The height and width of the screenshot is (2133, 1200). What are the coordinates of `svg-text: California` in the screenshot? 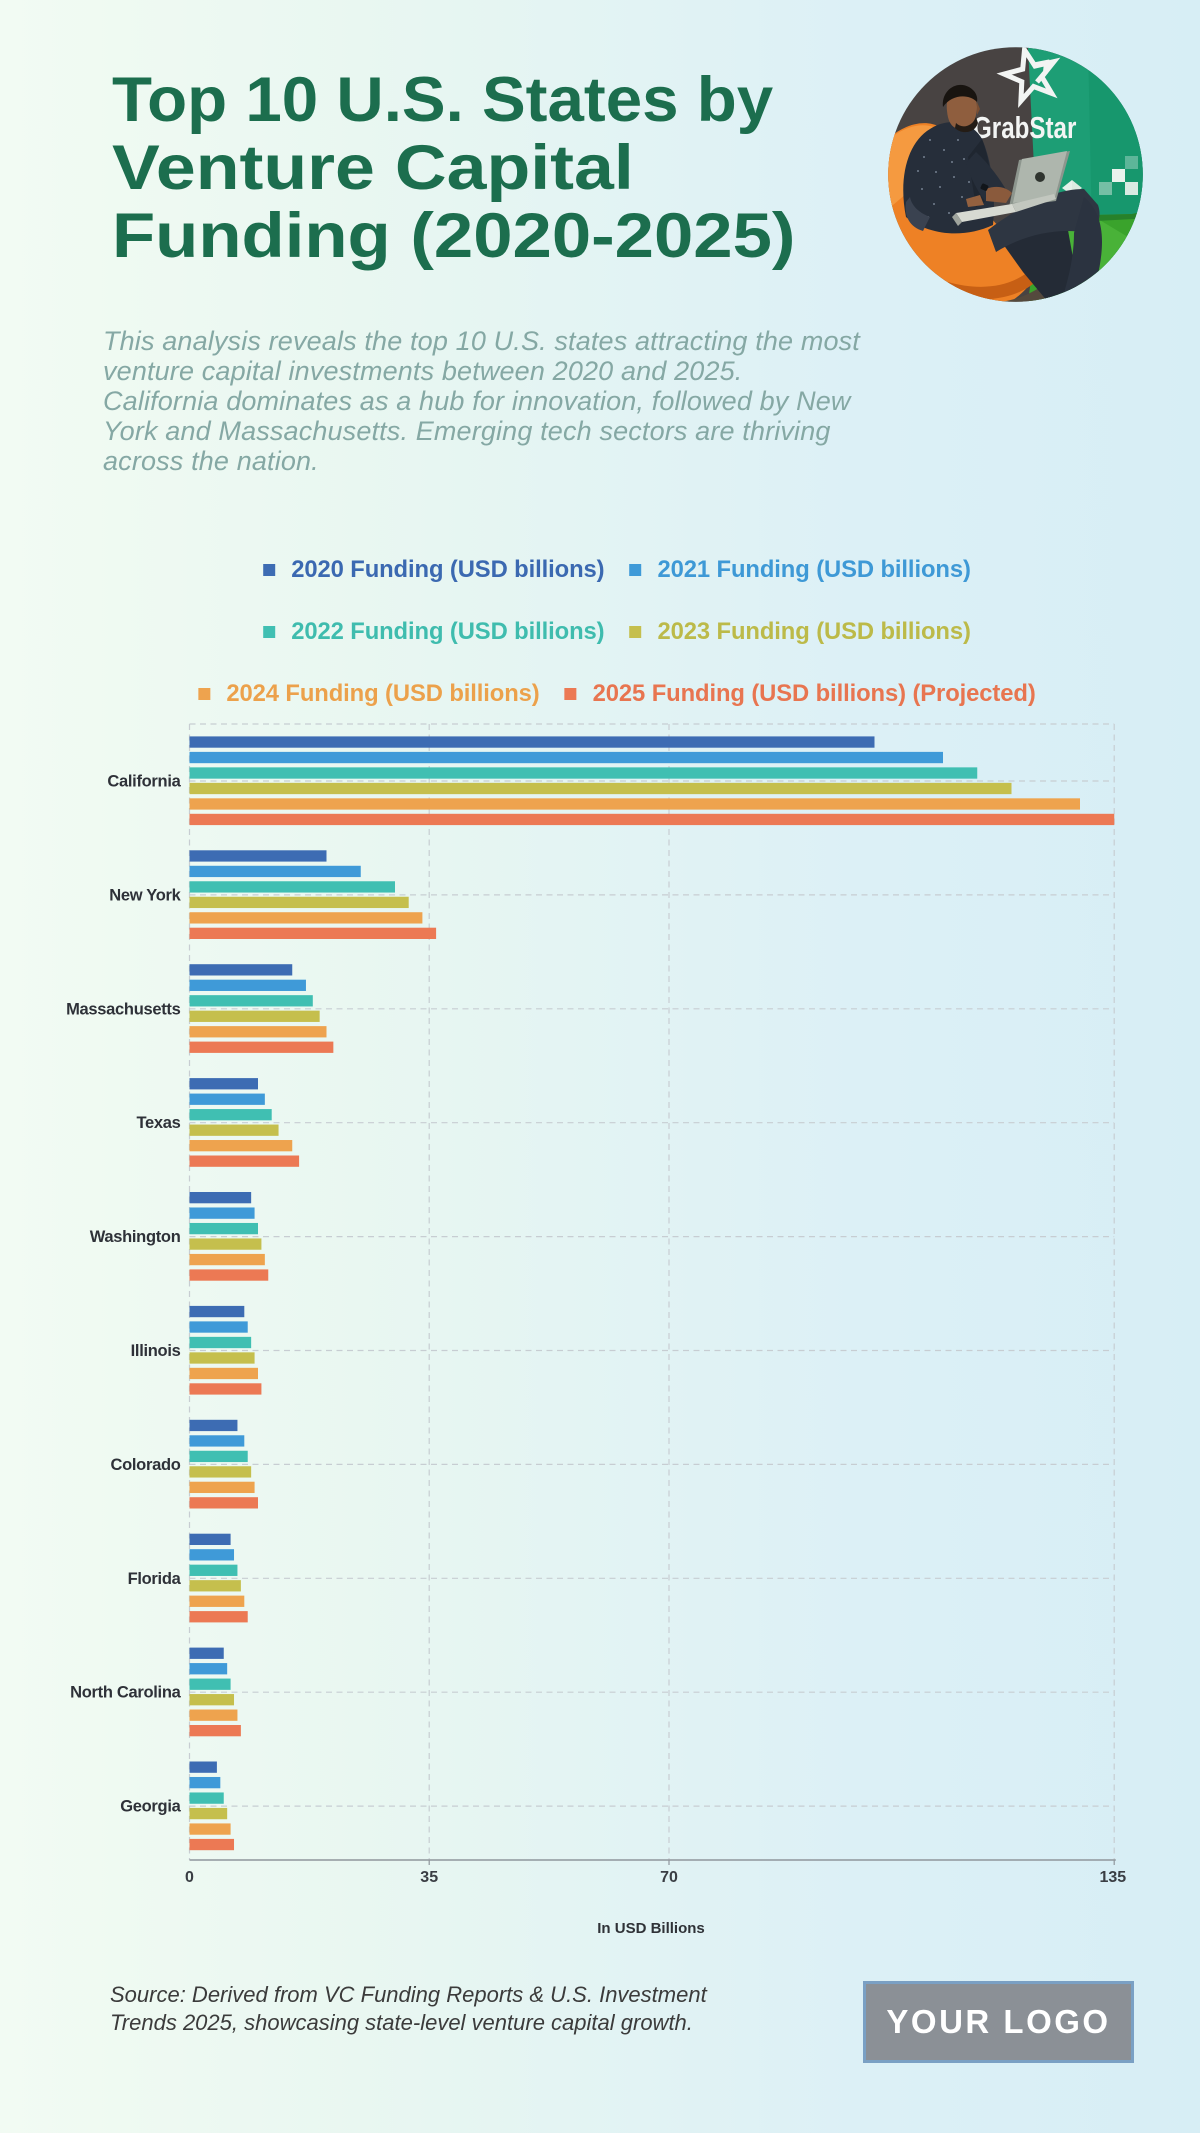 It's located at (144, 782).